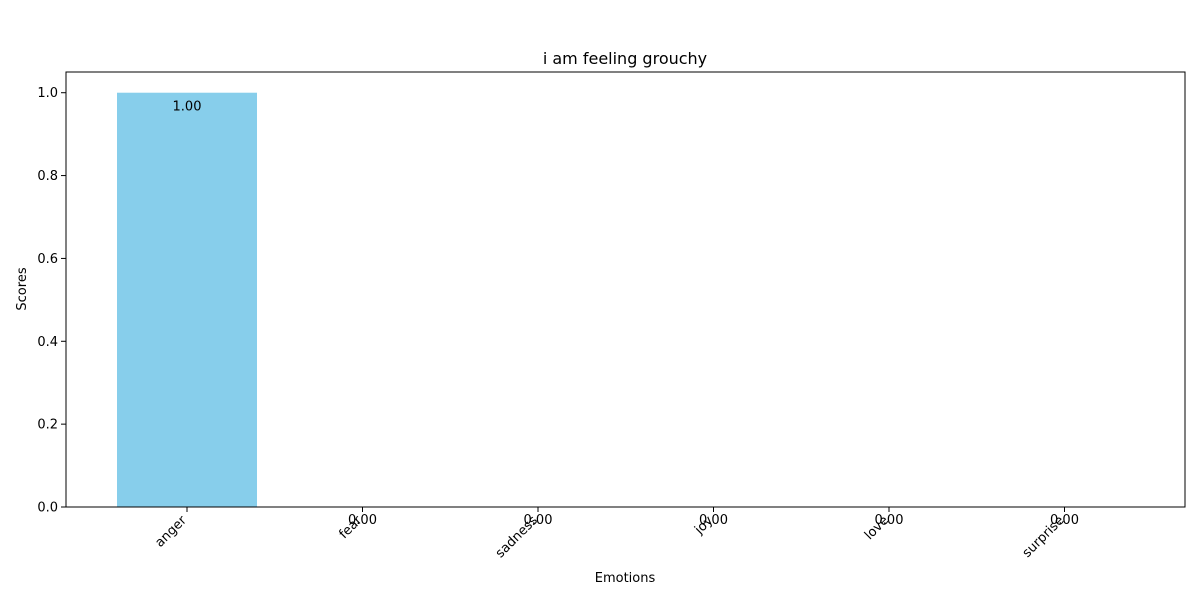 This screenshot has height=600, width=1200. Describe the element at coordinates (889, 520) in the screenshot. I see `data-label-love: 0.00` at that location.